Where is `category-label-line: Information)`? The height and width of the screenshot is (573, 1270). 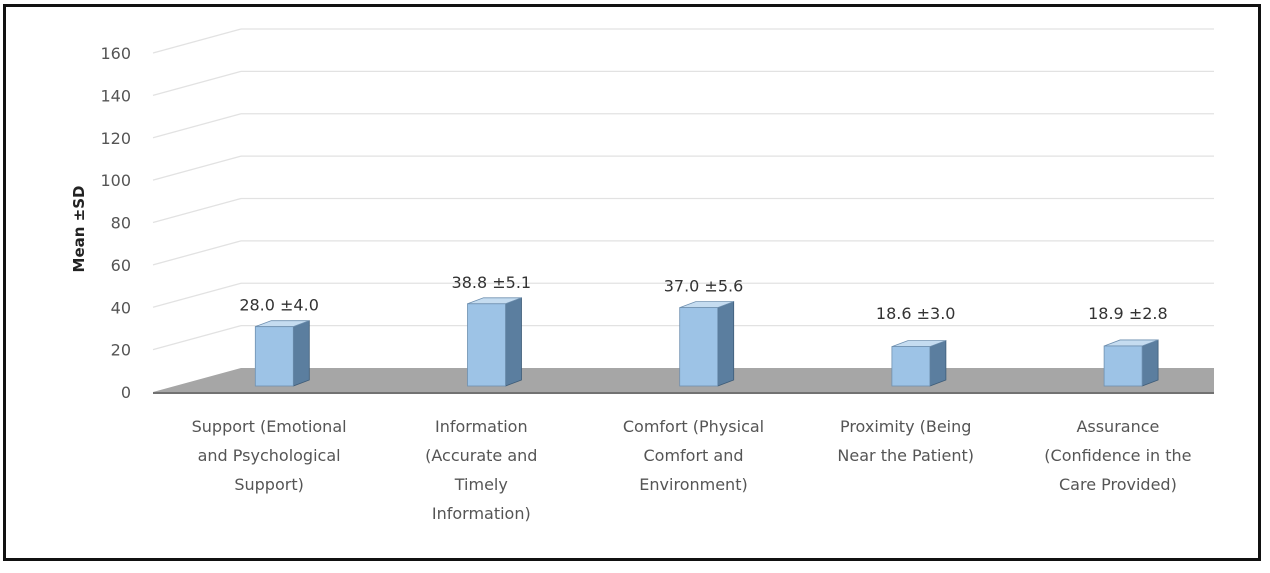
category-label-line: Information) is located at coordinates (481, 513).